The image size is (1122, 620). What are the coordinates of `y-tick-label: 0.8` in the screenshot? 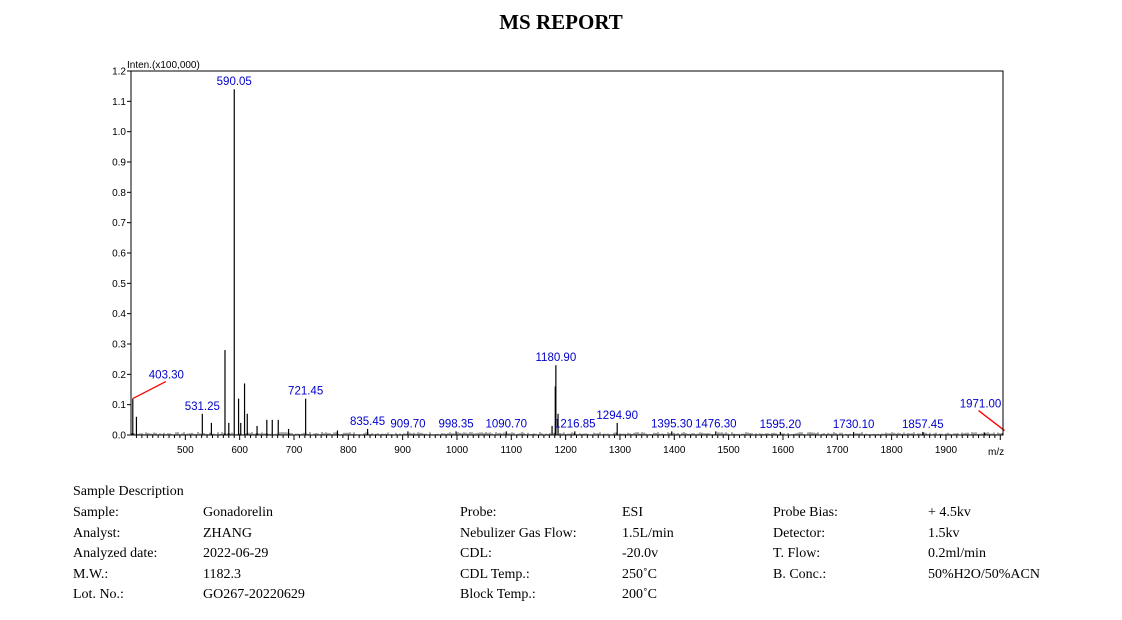 It's located at (119, 193).